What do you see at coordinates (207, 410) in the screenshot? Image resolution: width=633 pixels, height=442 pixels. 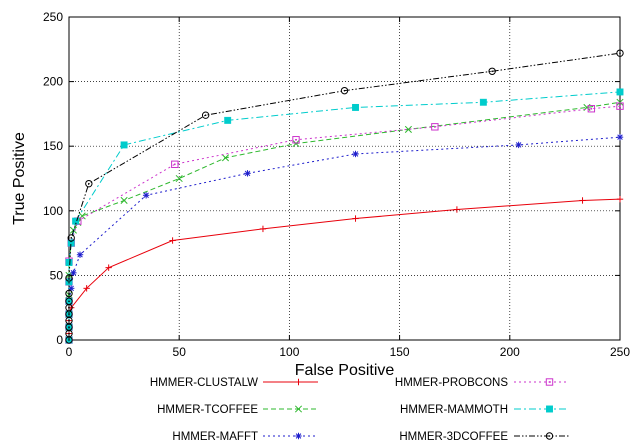 I see `legend-label: HMMER-TCOFFEE` at bounding box center [207, 410].